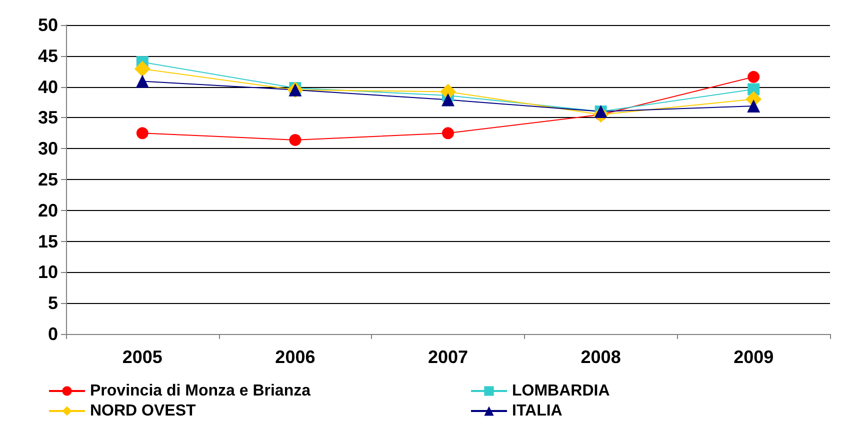 The height and width of the screenshot is (427, 845). I want to click on y-tick-label: 20, so click(48, 210).